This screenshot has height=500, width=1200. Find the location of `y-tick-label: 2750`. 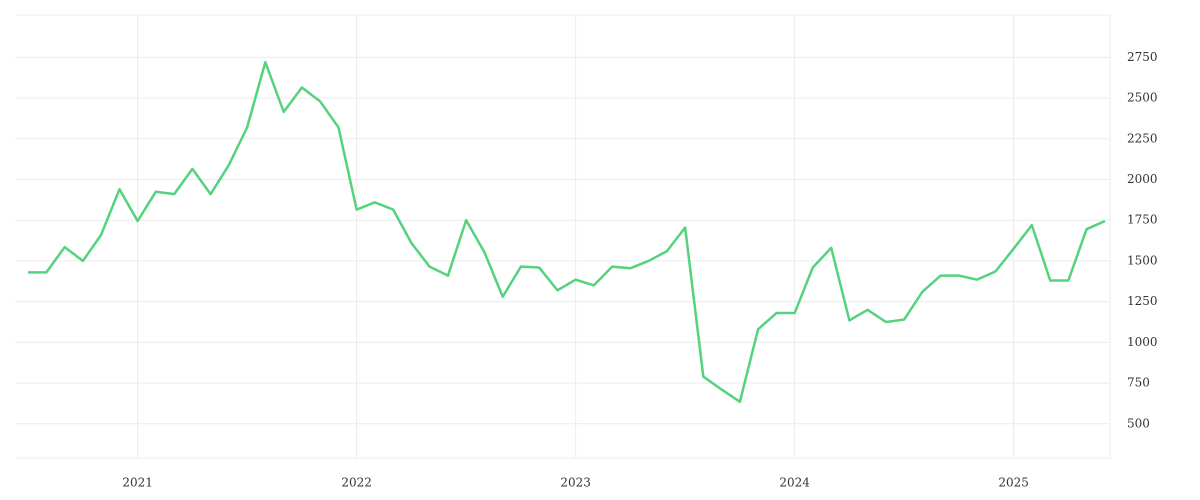

y-tick-label: 2750 is located at coordinates (1142, 57).